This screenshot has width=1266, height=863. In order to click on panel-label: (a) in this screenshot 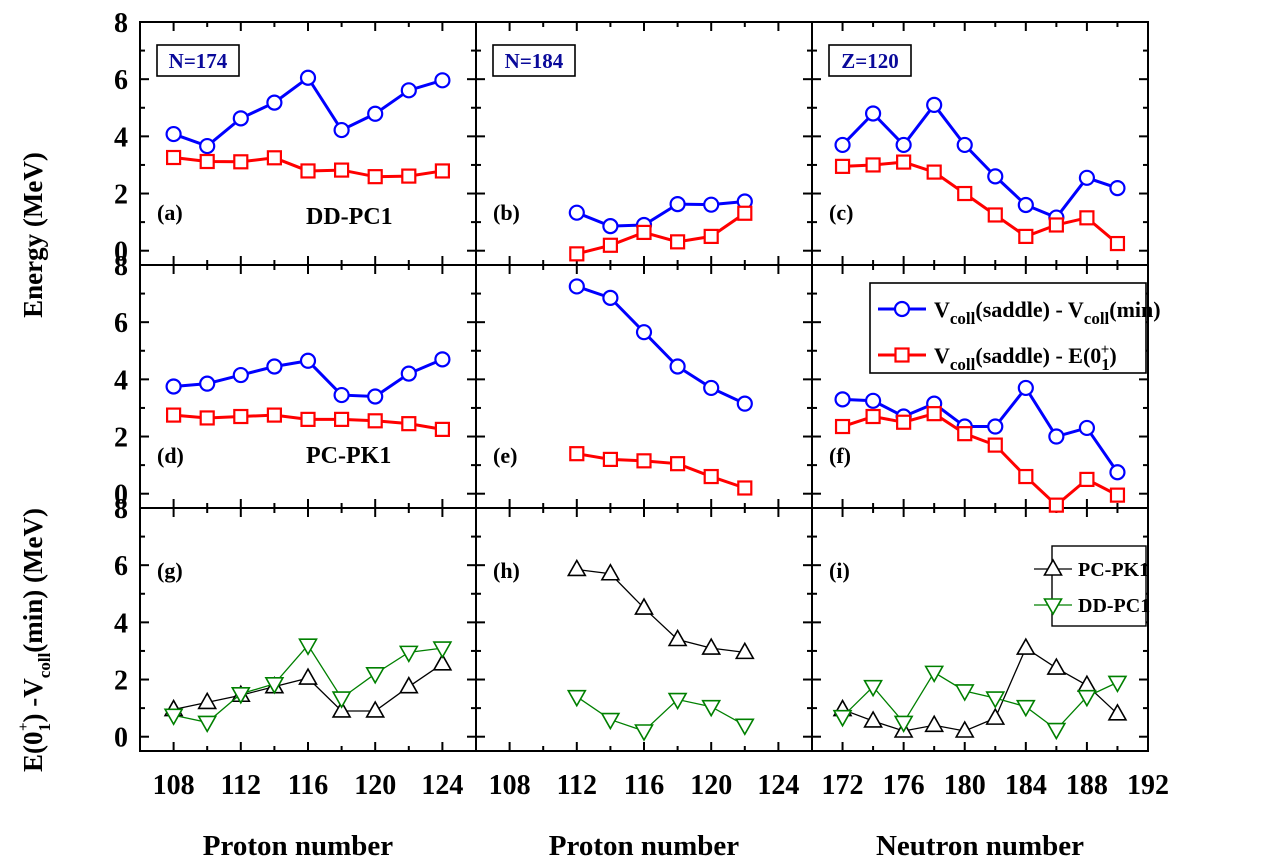, I will do `click(170, 212)`.